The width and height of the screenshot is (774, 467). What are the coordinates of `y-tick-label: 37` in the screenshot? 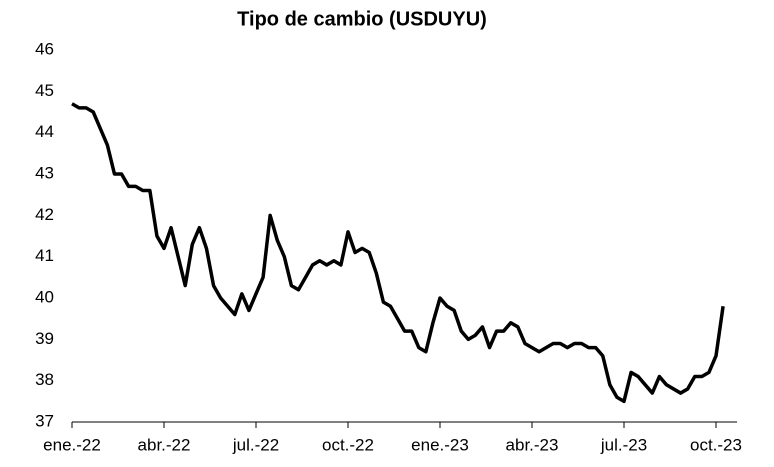 It's located at (44, 420).